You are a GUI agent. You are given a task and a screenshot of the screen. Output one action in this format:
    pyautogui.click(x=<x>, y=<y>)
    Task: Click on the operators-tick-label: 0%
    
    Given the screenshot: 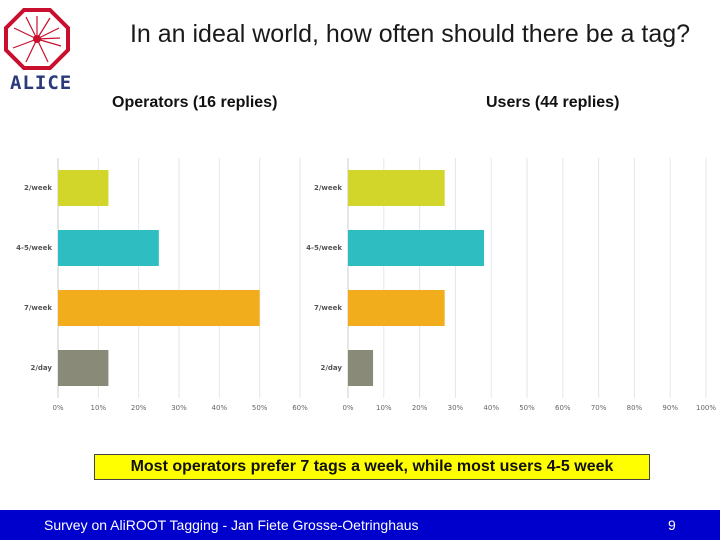 What is the action you would take?
    pyautogui.click(x=57, y=408)
    